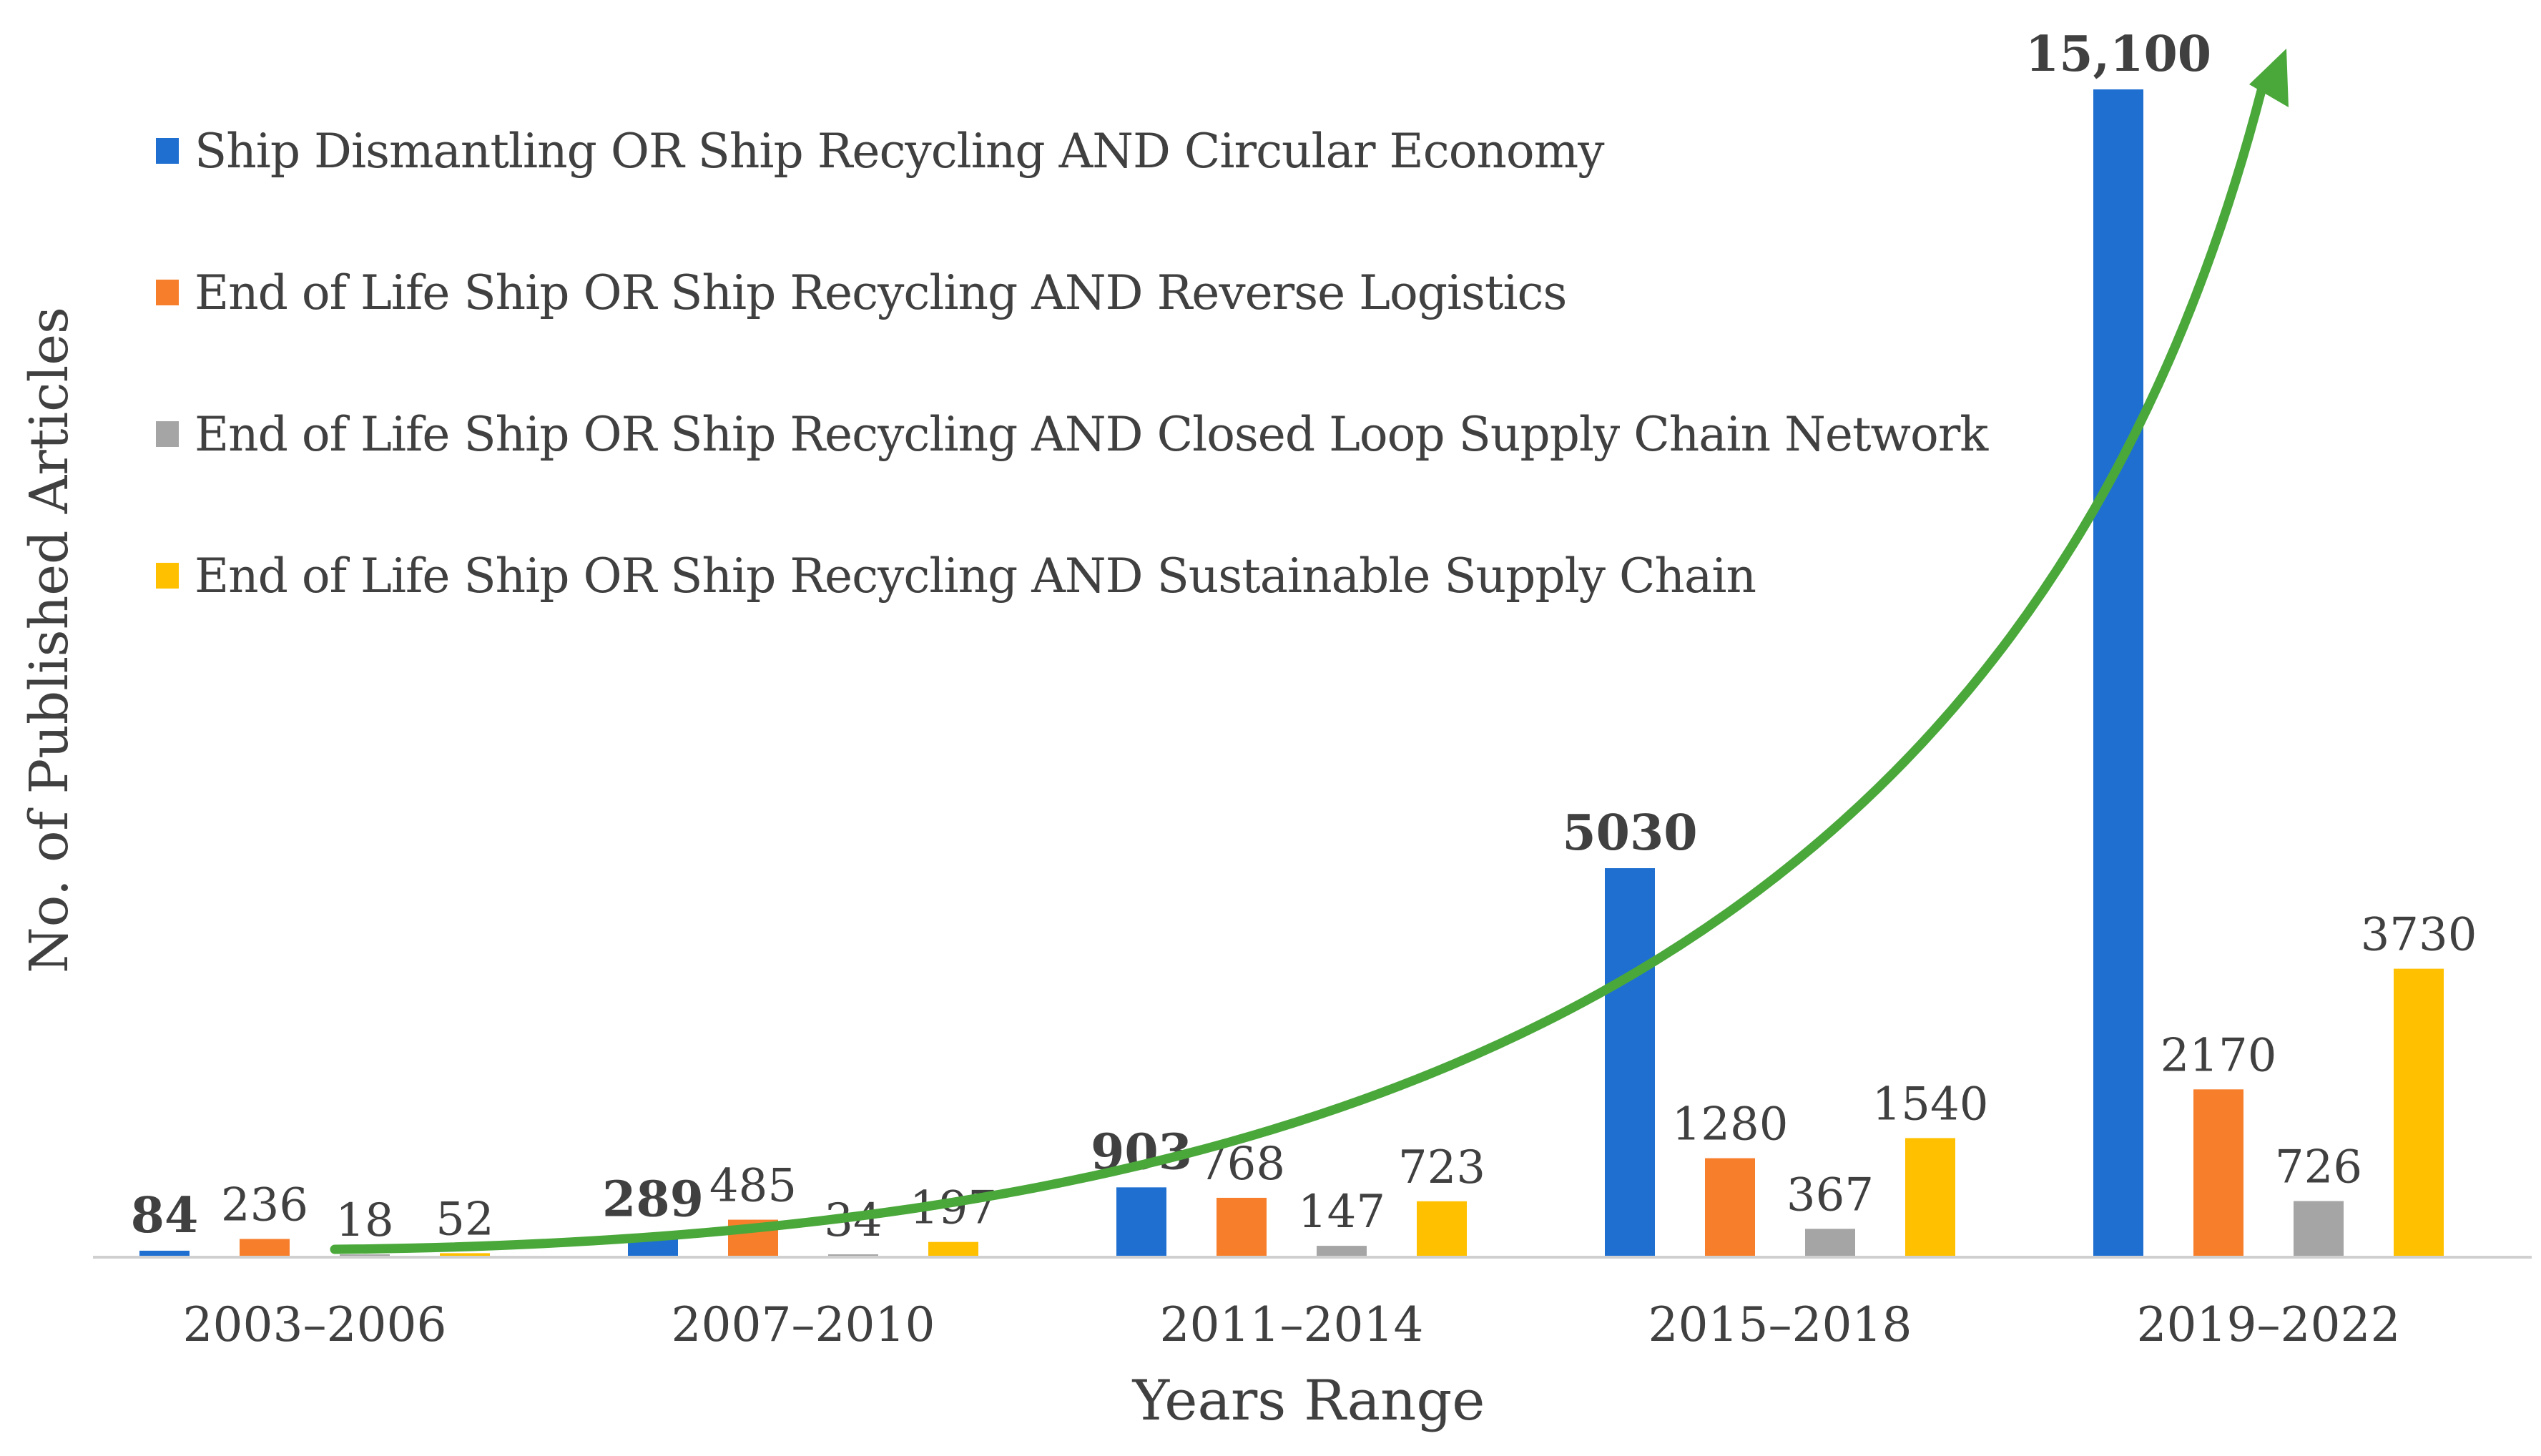 The width and height of the screenshot is (2541, 1456). I want to click on data-label-2003-2006-series-1: 84, so click(165, 1215).